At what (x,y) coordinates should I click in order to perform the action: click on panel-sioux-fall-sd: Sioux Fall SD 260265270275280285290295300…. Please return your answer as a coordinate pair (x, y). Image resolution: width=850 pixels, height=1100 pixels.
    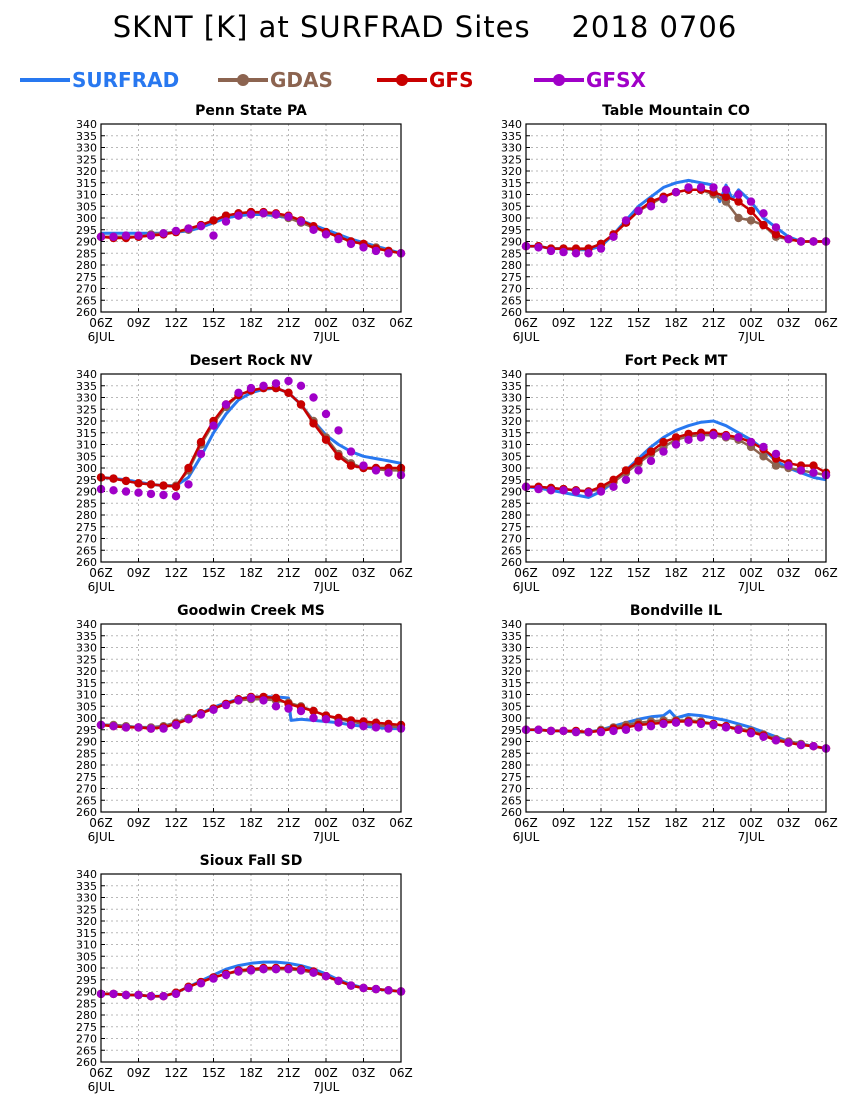
    Looking at the image, I should click on (244, 973).